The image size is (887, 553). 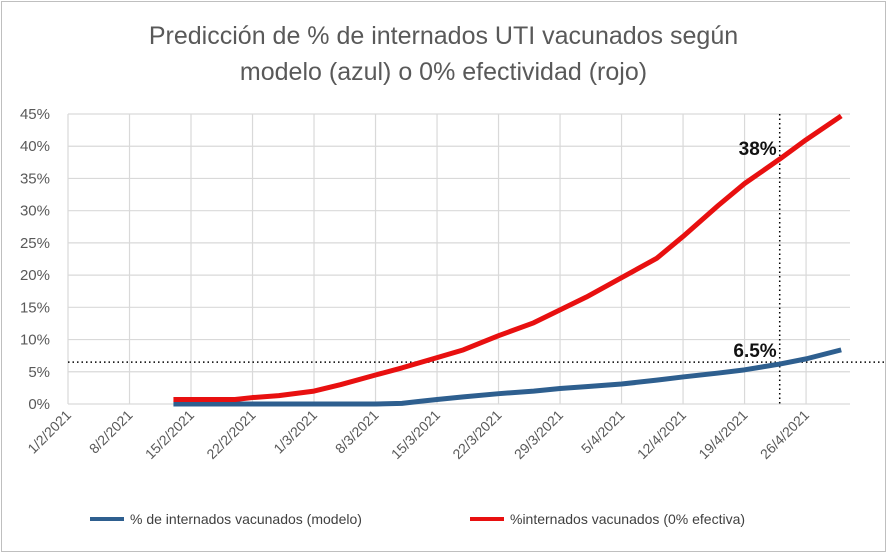 I want to click on annotation-label: 38%, so click(x=758, y=149).